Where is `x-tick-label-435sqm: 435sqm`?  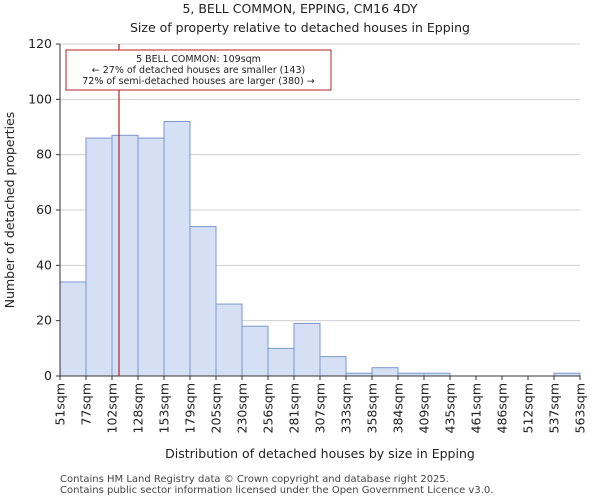 x-tick-label-435sqm: 435sqm is located at coordinates (450, 408).